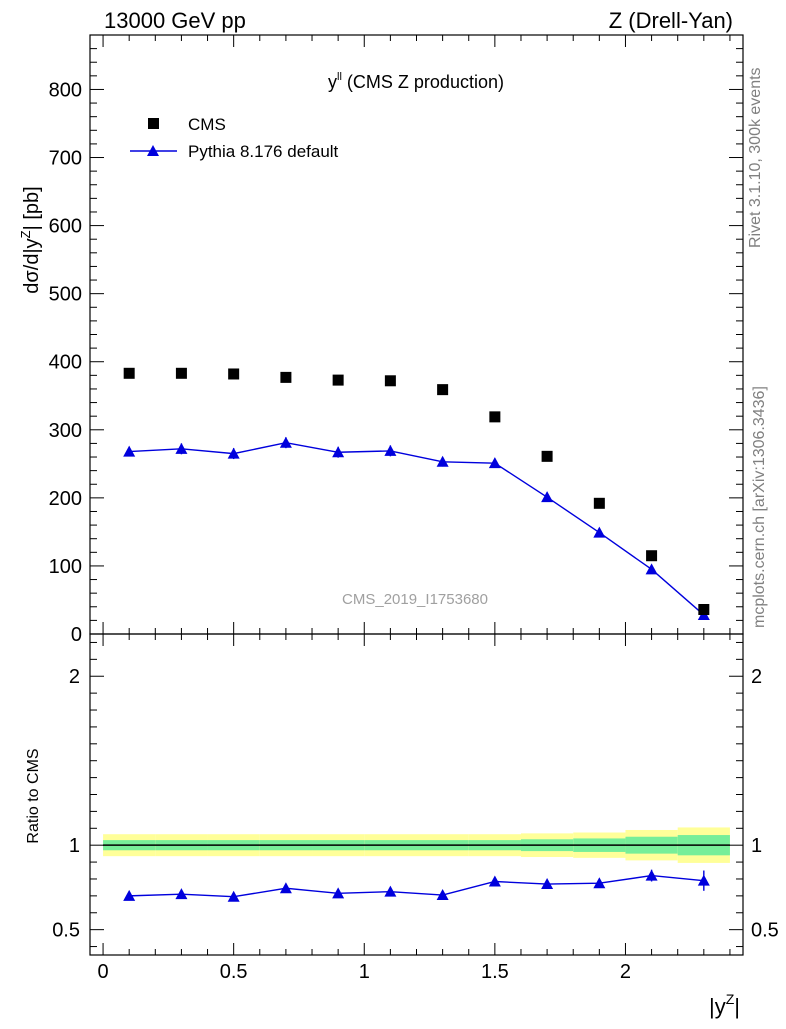 The width and height of the screenshot is (786, 1029). What do you see at coordinates (364, 972) in the screenshot?
I see `x-tick-label: 1` at bounding box center [364, 972].